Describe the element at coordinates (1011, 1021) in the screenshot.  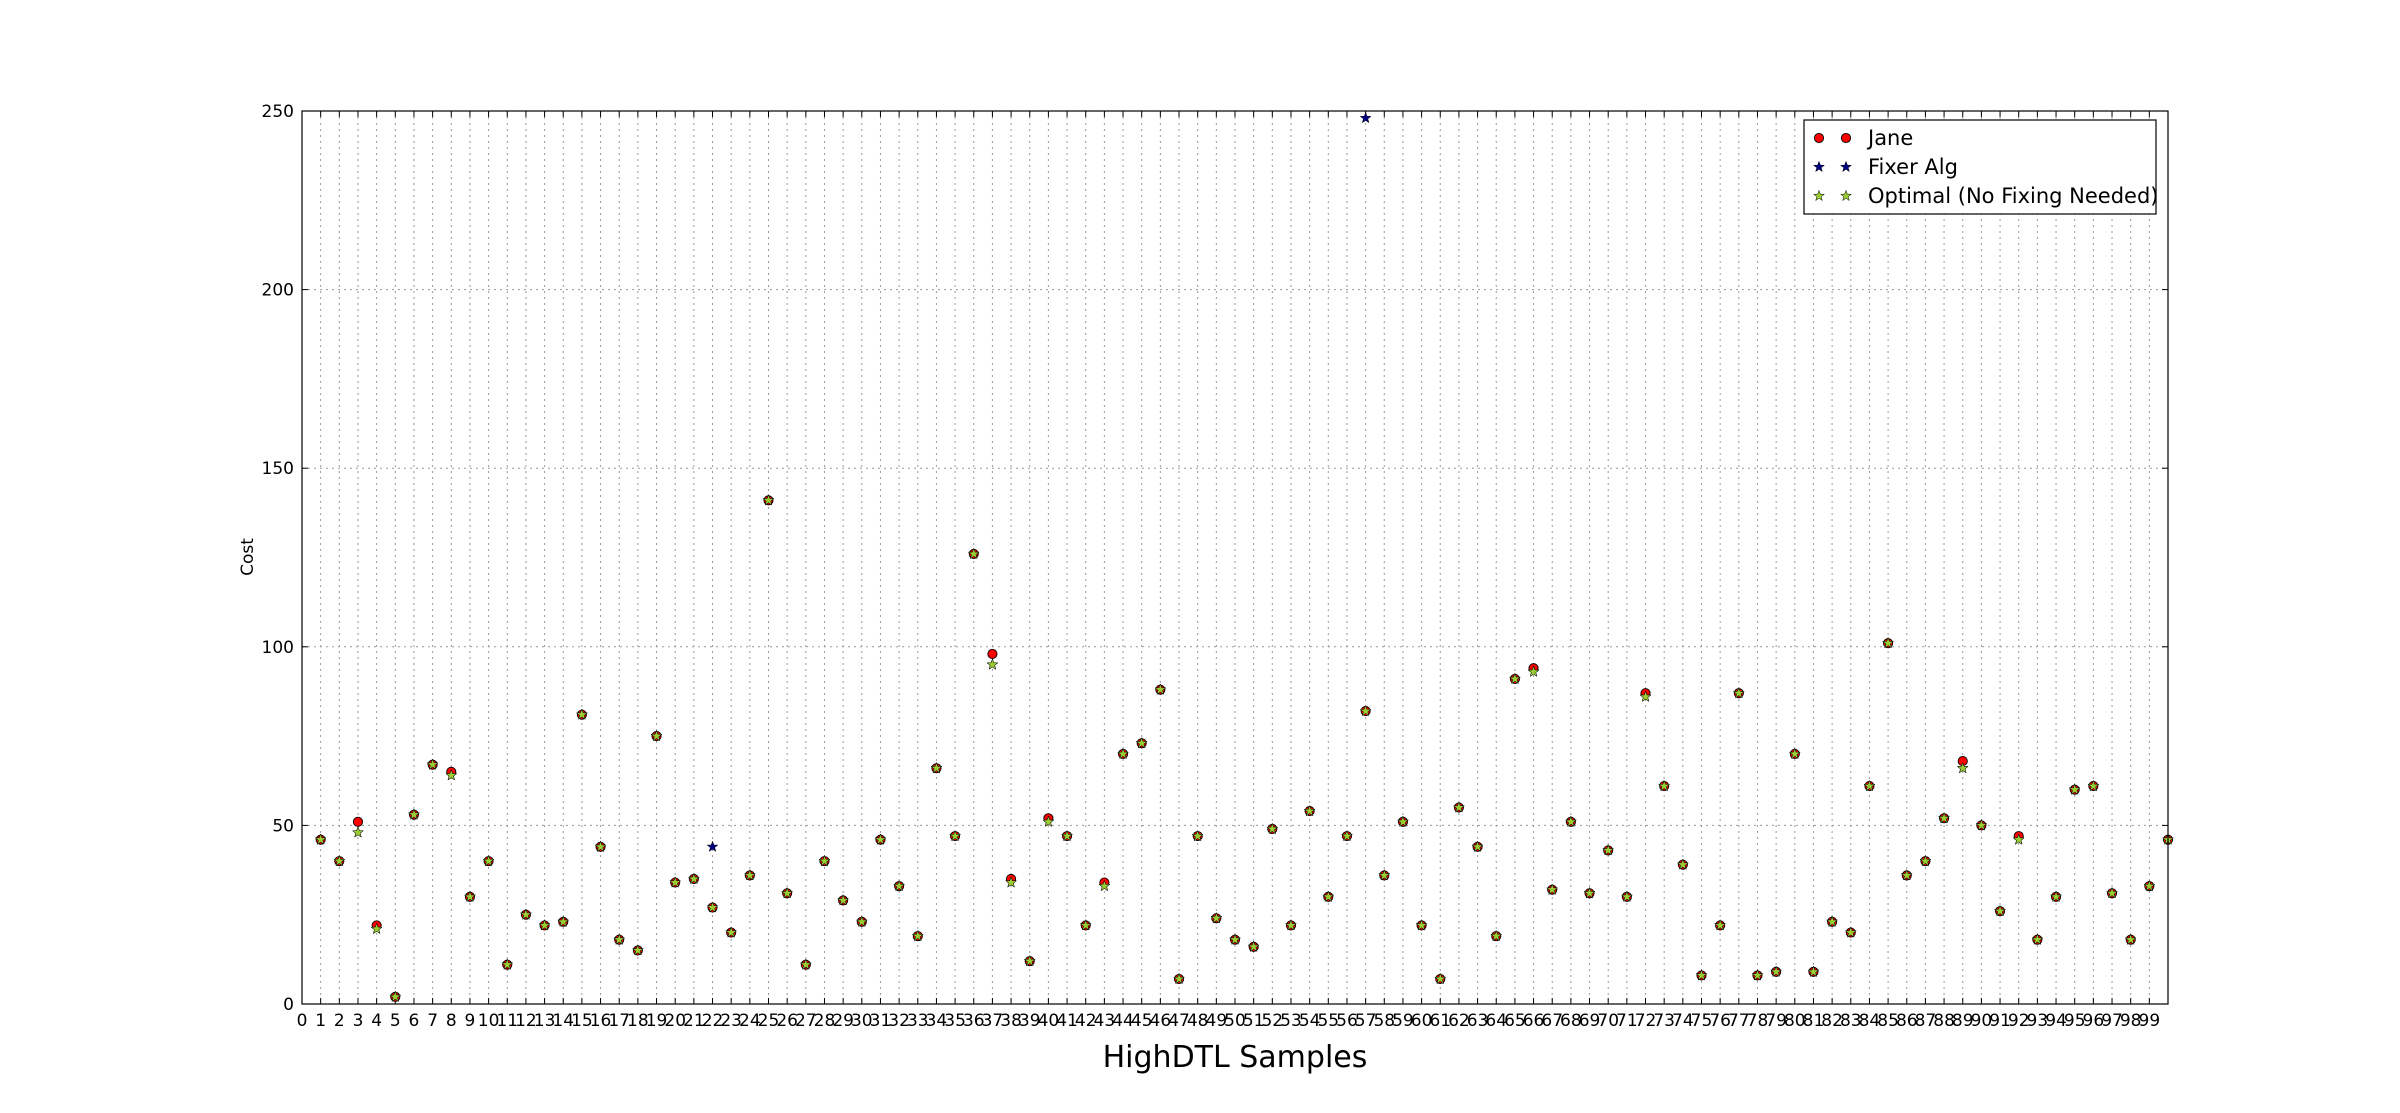
I see `x-tick-label: 38` at that location.